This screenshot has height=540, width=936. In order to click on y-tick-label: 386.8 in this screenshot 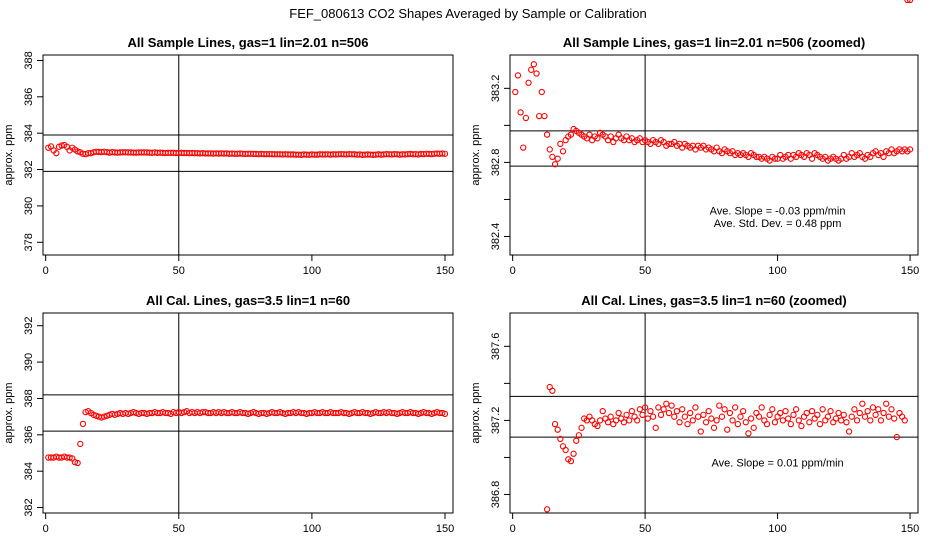, I will do `click(496, 495)`.